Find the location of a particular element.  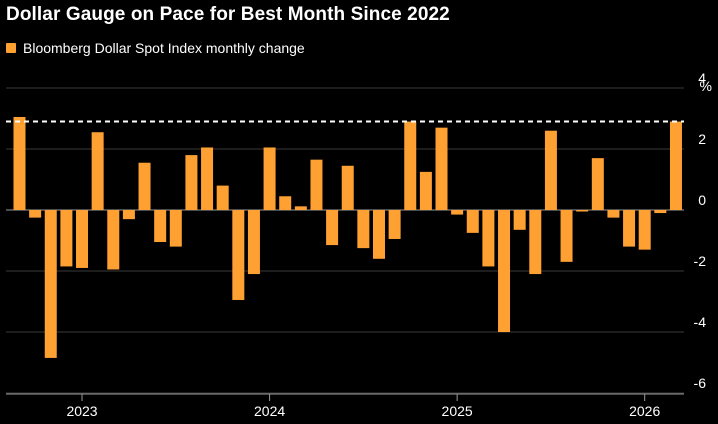

x-tick-label: 2023 is located at coordinates (81, 411).